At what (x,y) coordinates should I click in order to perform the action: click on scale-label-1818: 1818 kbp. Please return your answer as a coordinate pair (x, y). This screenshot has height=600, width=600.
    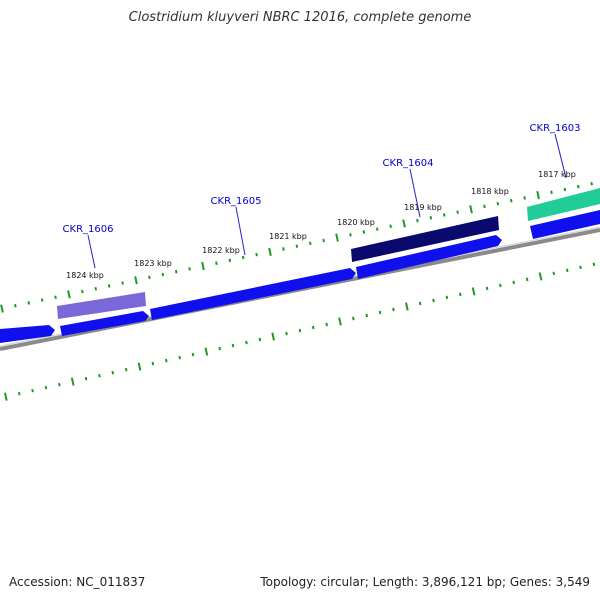
    Looking at the image, I should click on (490, 191).